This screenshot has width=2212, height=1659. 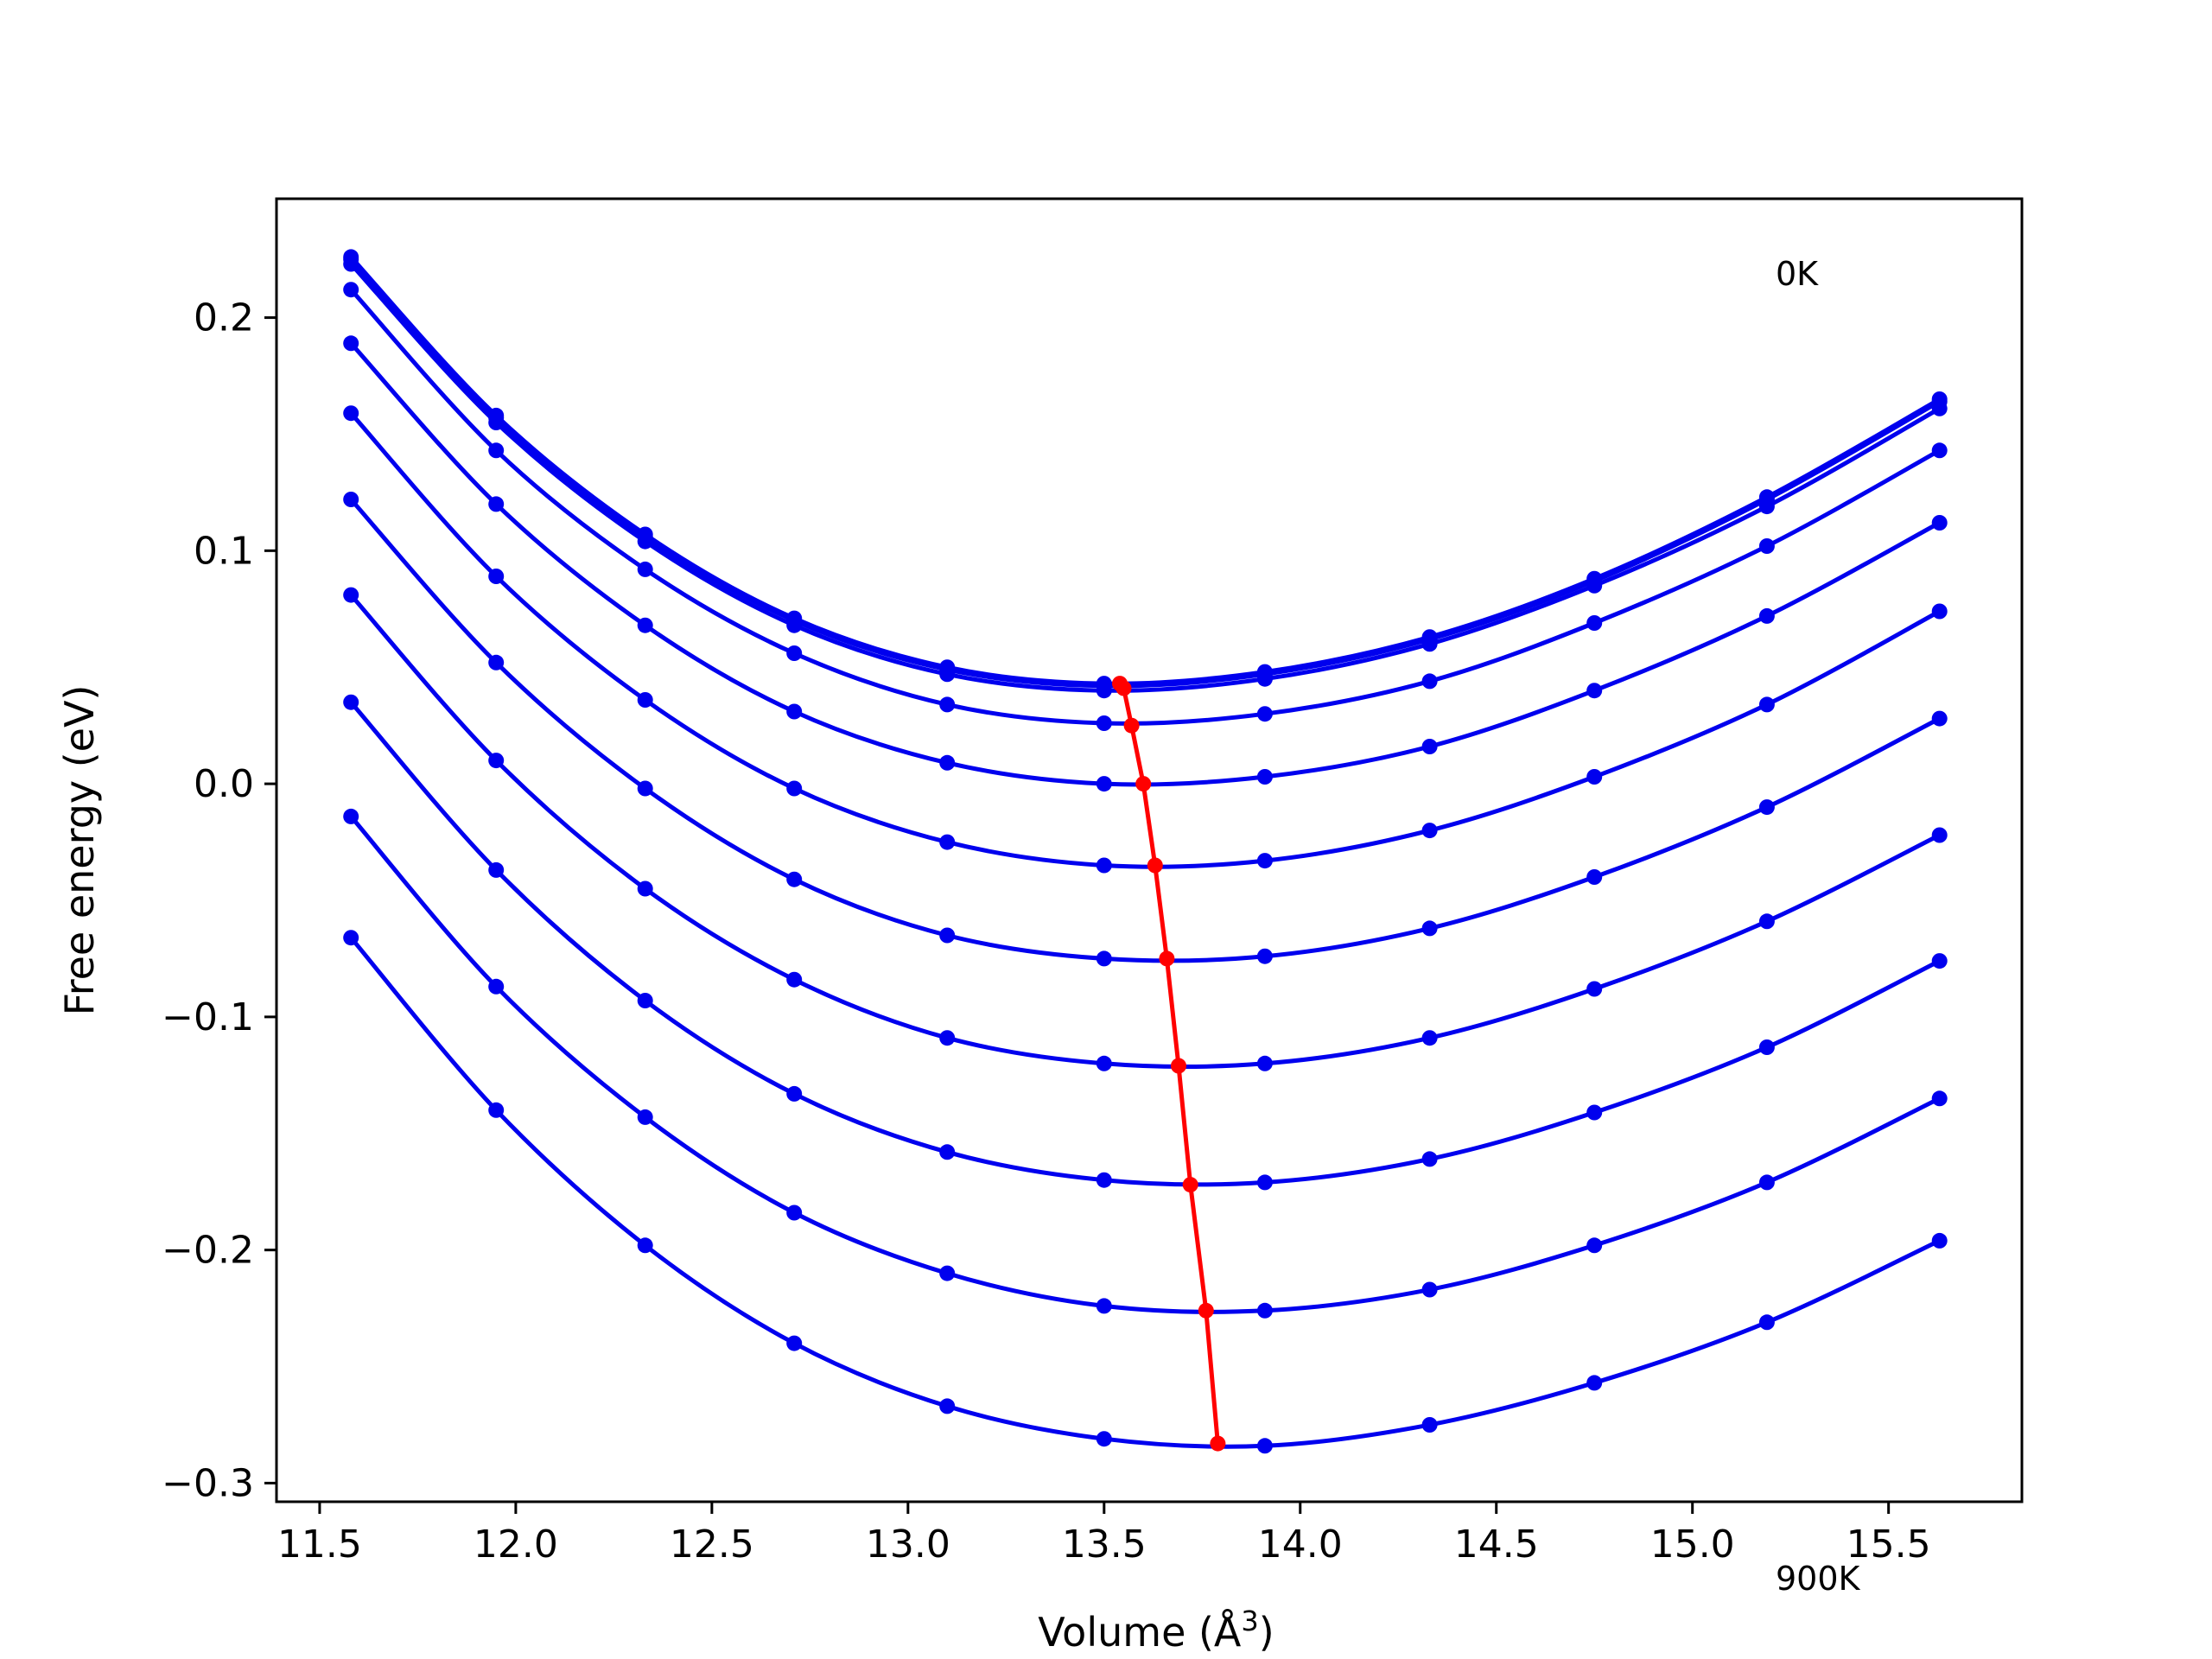 I want to click on minimum-line-layer, so click(x=1169, y=1064).